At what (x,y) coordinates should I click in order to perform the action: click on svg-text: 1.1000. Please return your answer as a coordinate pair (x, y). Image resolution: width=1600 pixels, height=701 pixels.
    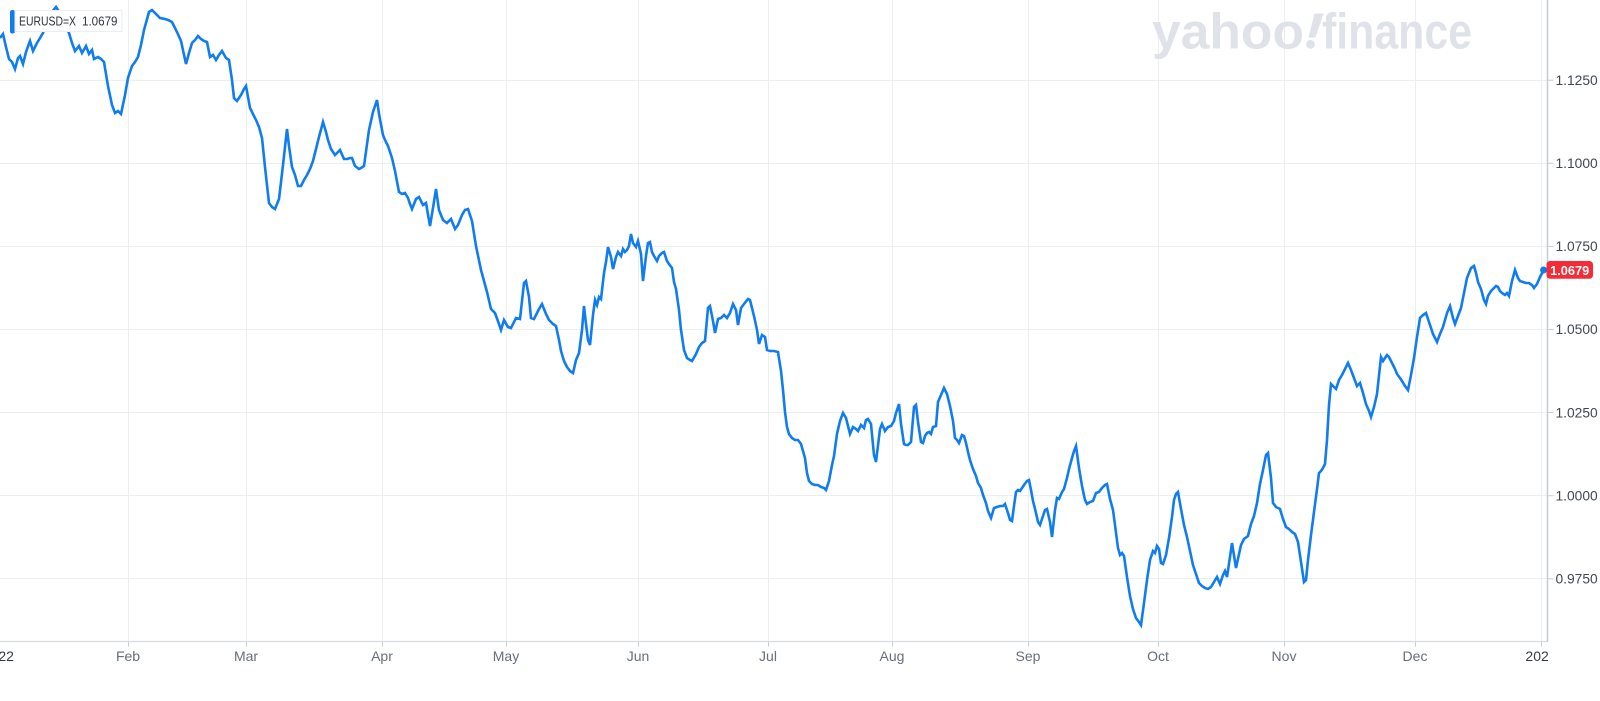
    Looking at the image, I should click on (1577, 163).